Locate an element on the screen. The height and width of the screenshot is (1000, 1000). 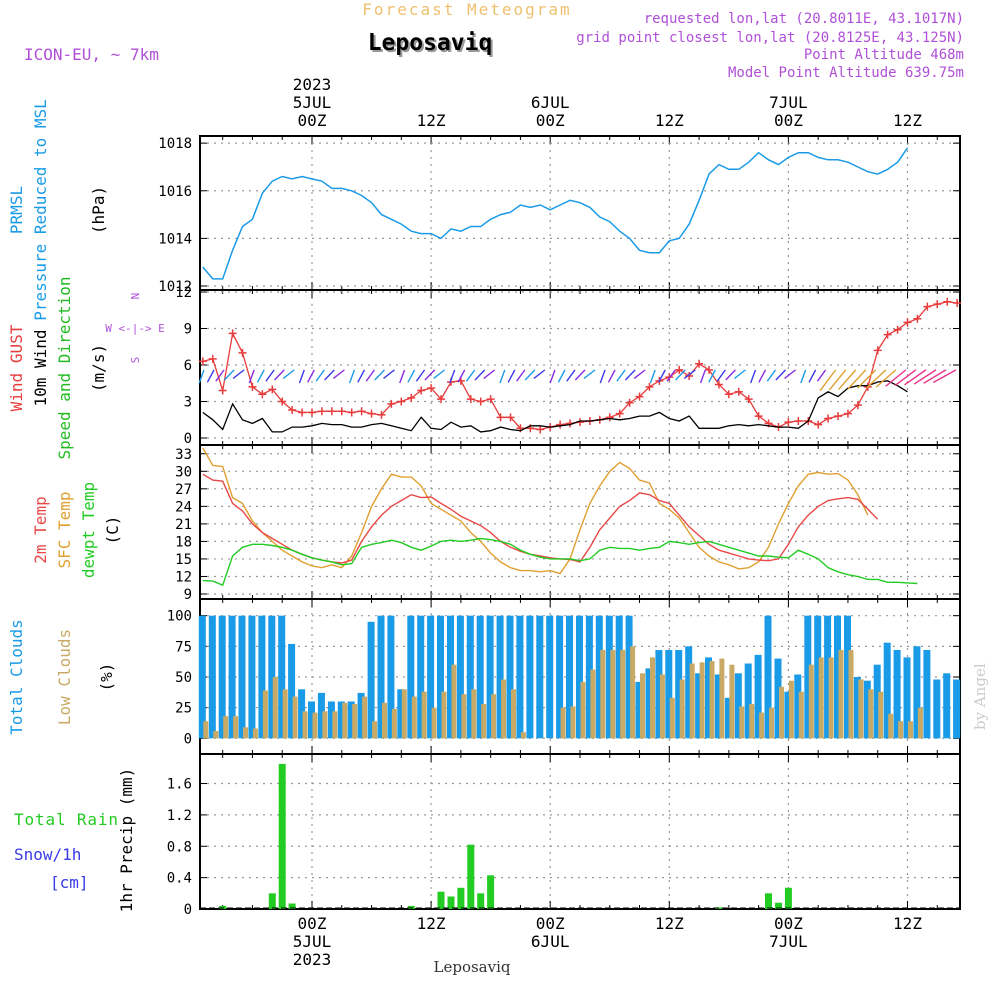
ytick-label: 1.6 is located at coordinates (179, 785).